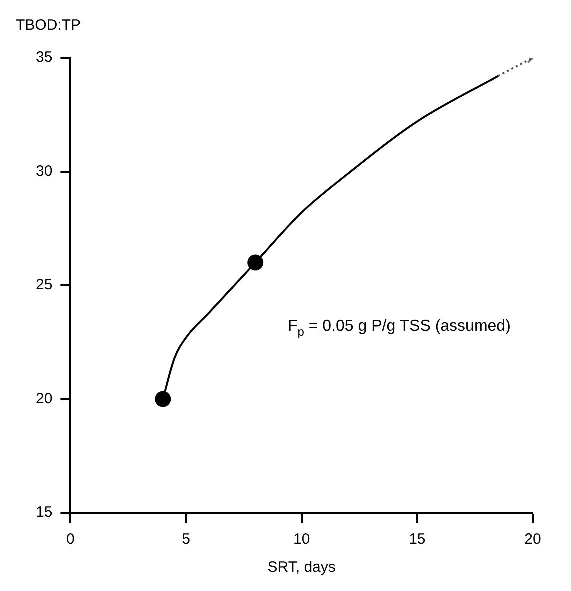  What do you see at coordinates (49, 25) in the screenshot?
I see `y-axis-title: TBOD:TP` at bounding box center [49, 25].